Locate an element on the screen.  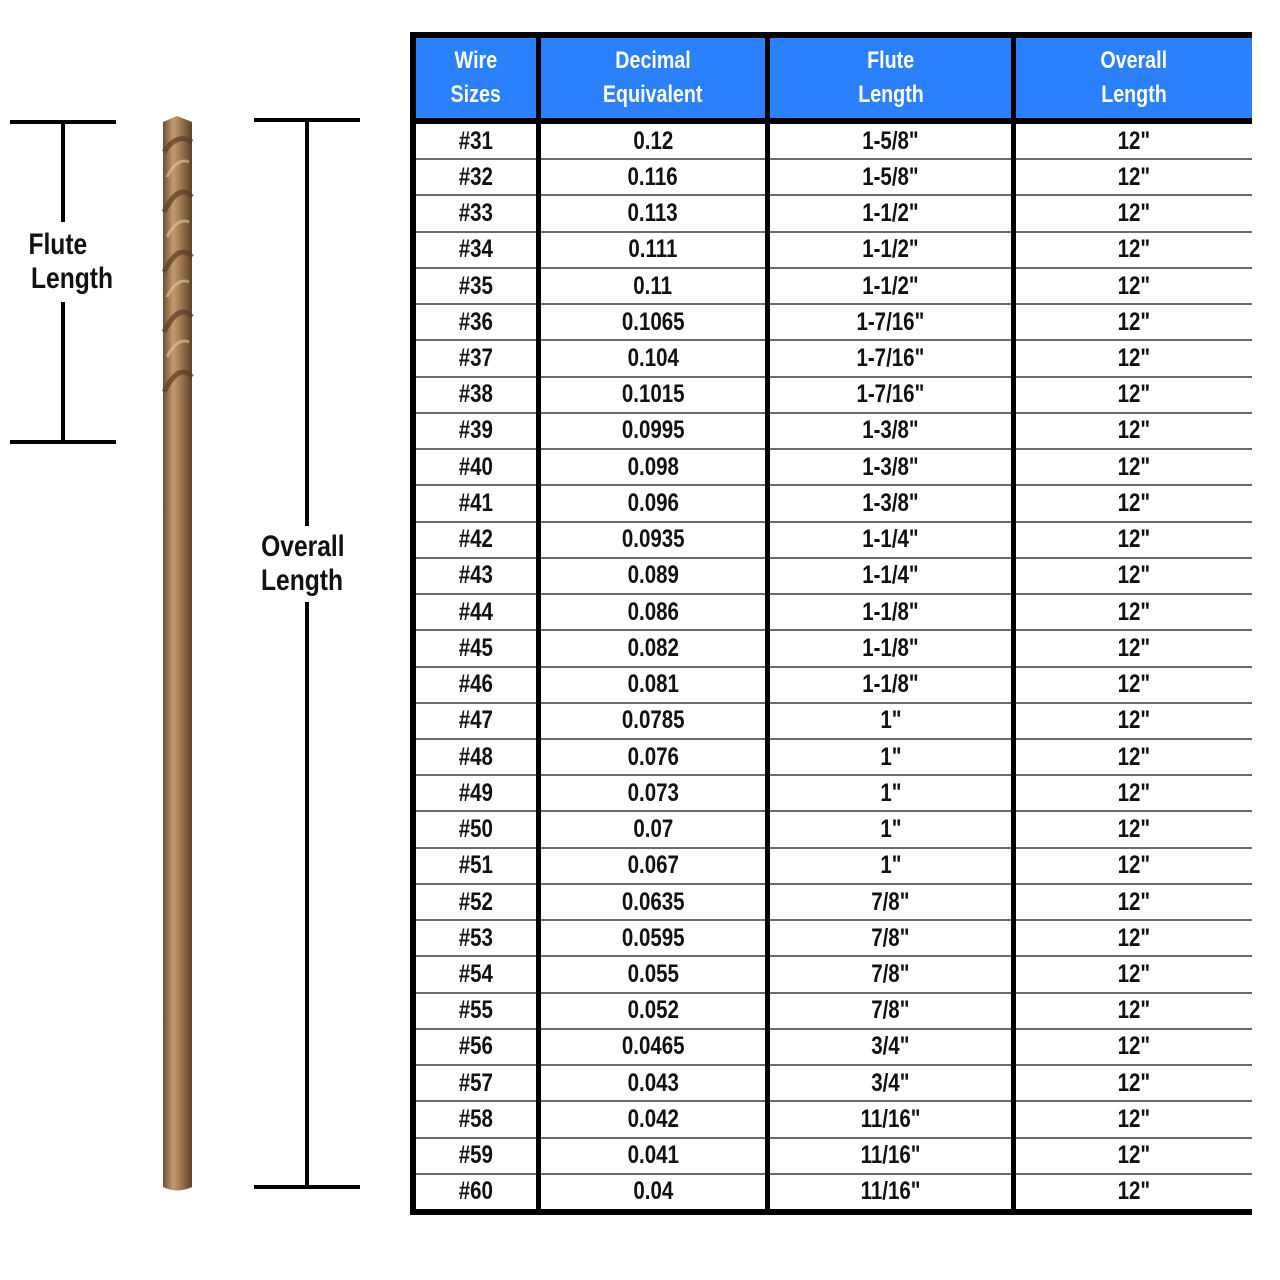
cell-text: 0.0635 is located at coordinates (653, 901).